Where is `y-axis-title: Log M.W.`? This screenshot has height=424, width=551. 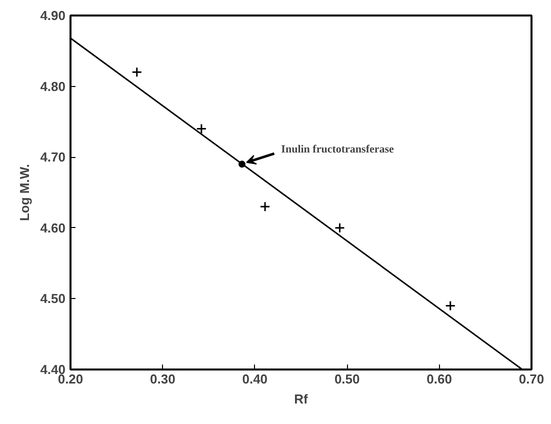 y-axis-title: Log M.W. is located at coordinates (24, 193).